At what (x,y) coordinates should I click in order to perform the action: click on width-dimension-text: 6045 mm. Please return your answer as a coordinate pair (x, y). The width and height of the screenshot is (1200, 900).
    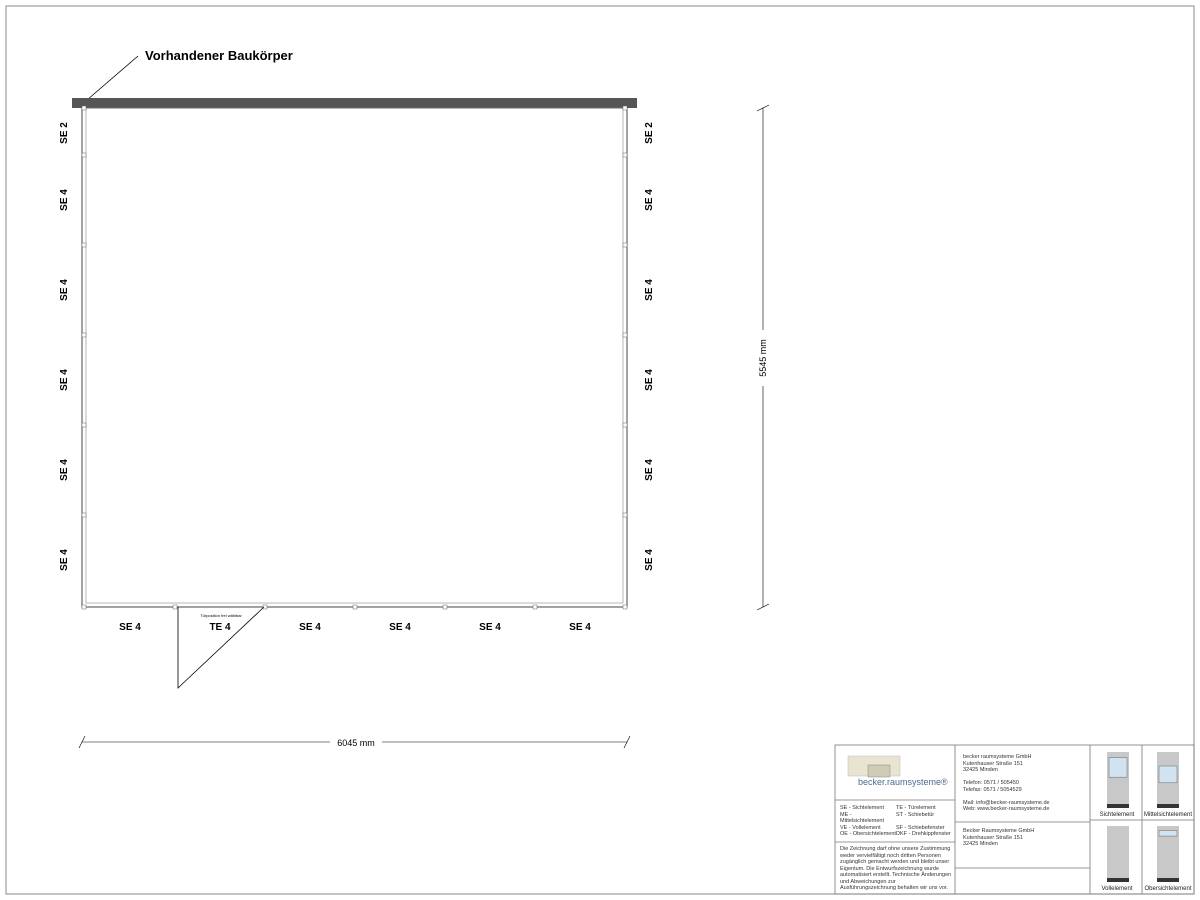
    Looking at the image, I should click on (356, 743).